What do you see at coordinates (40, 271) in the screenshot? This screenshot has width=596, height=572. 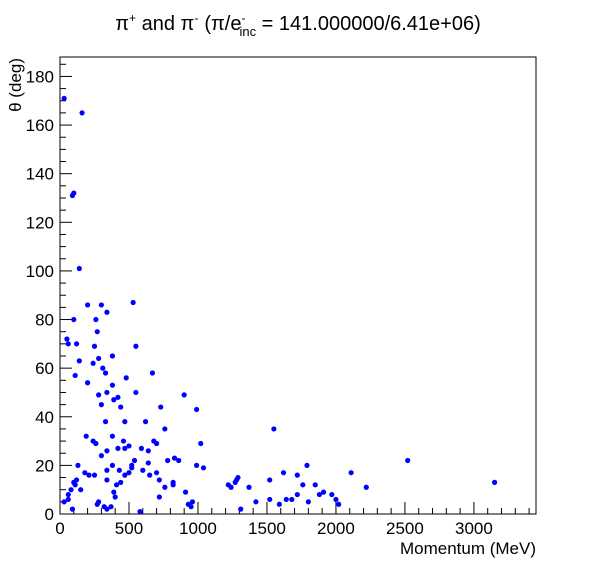 I see `y-tick-label: 100` at bounding box center [40, 271].